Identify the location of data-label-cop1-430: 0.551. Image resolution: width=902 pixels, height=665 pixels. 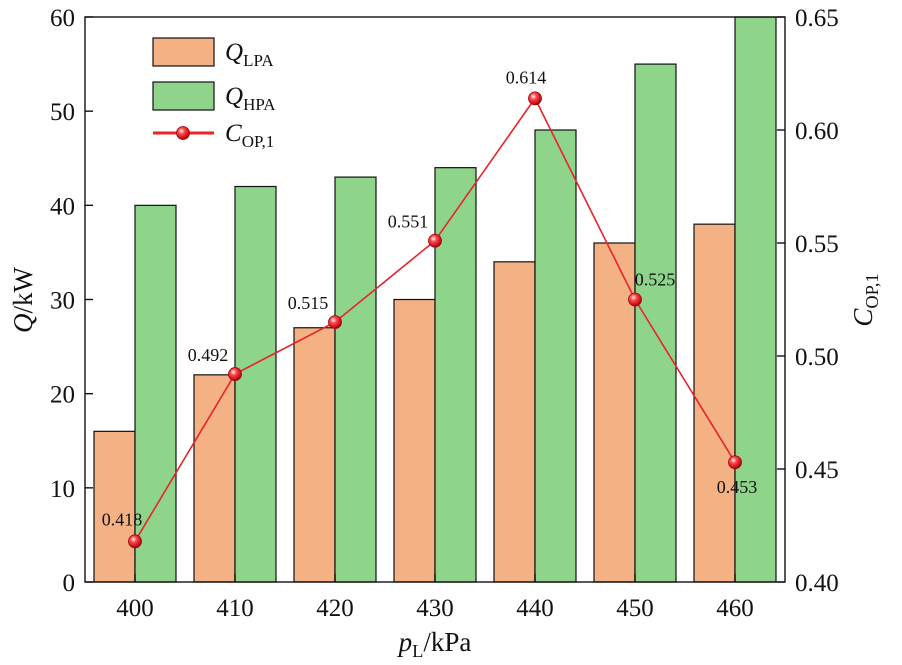
(408, 222).